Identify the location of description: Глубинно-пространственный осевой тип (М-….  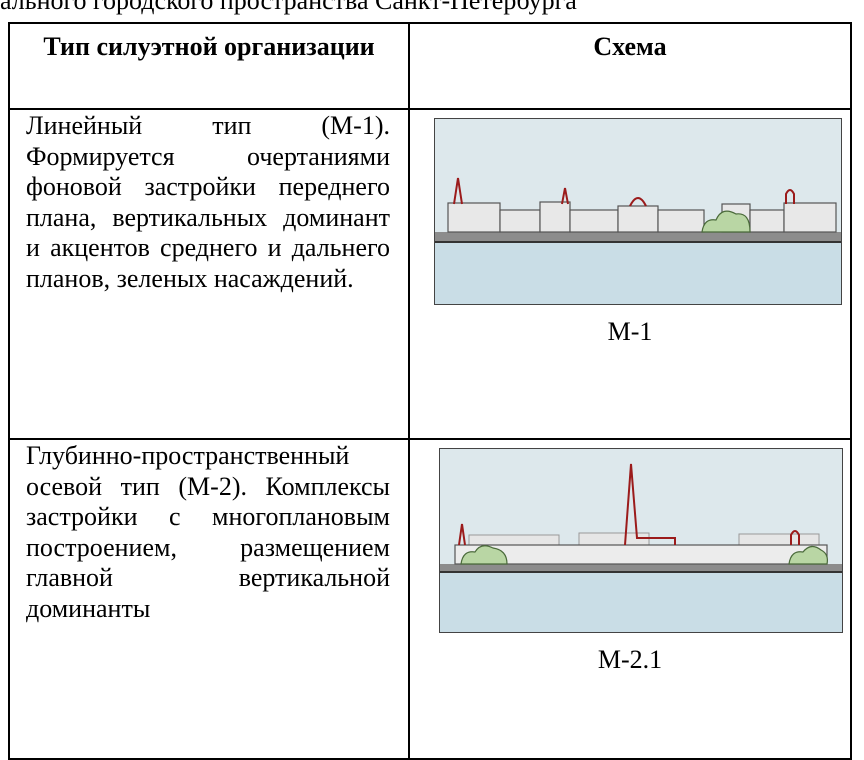
(208, 532).